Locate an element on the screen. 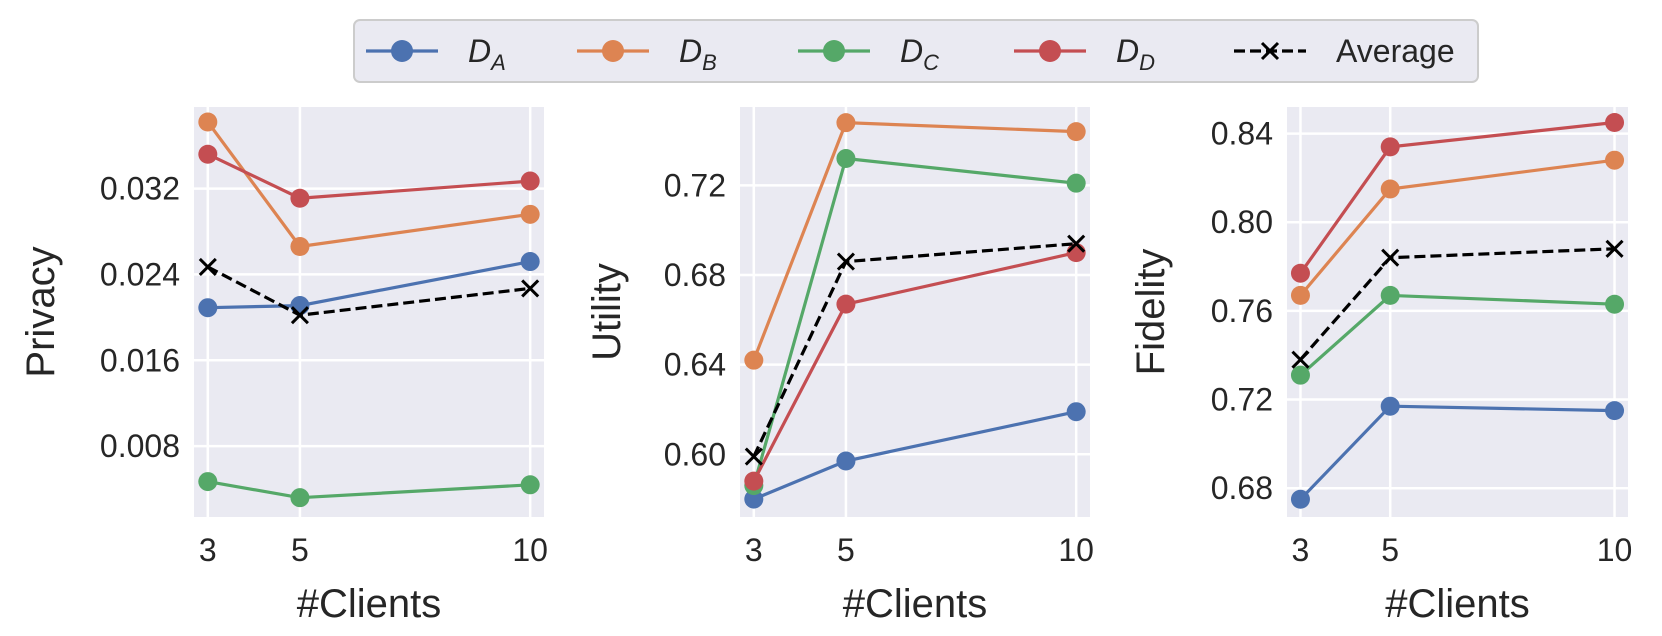  legend-frame is located at coordinates (916, 51).